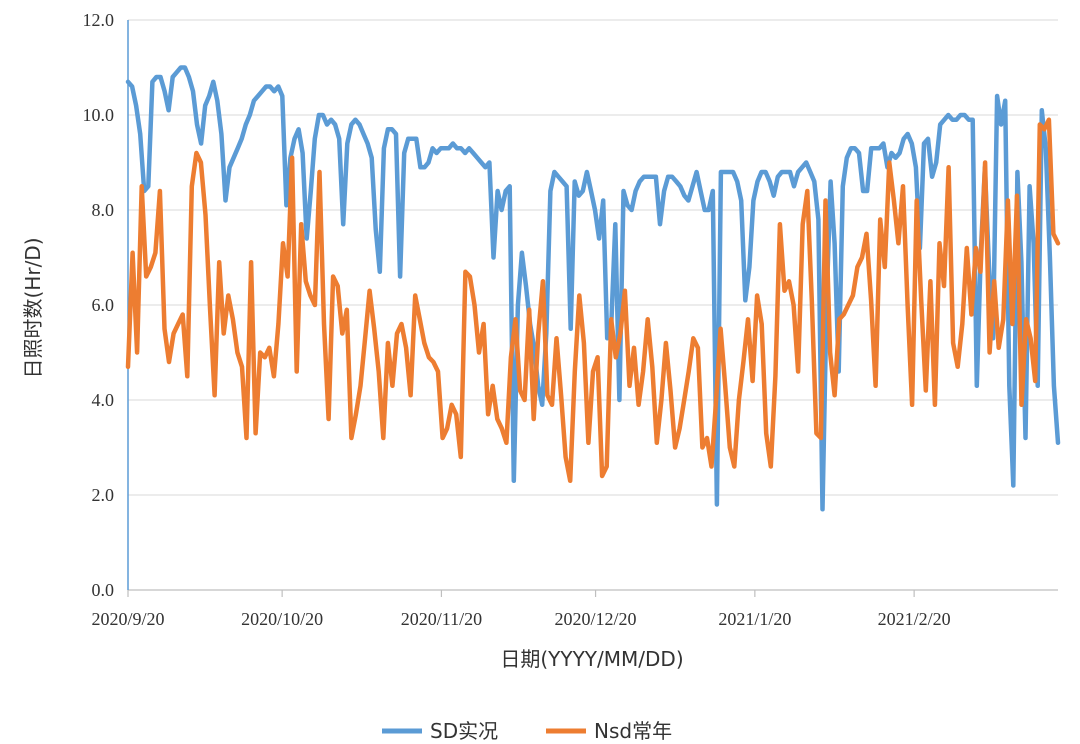 Image resolution: width=1080 pixels, height=744 pixels. Describe the element at coordinates (441, 619) in the screenshot. I see `x-tick-label: 2020/11/20` at that location.